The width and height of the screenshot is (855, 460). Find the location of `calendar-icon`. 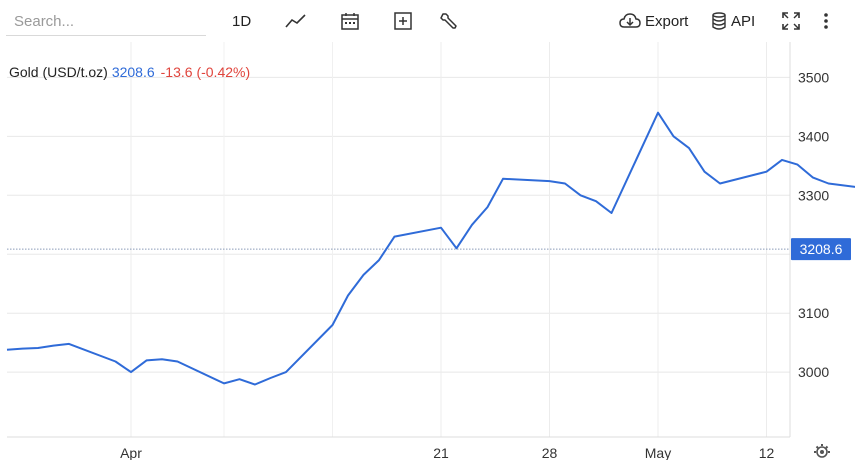

calendar-icon is located at coordinates (350, 21).